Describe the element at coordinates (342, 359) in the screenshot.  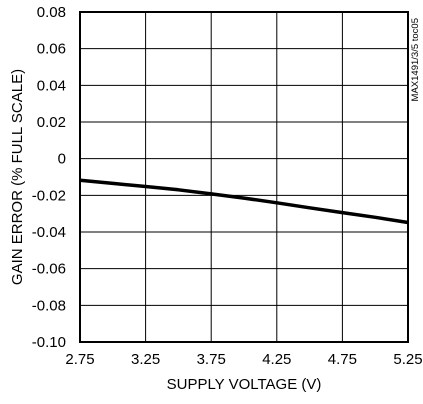
I see `x-tick-label: 4.75` at that location.